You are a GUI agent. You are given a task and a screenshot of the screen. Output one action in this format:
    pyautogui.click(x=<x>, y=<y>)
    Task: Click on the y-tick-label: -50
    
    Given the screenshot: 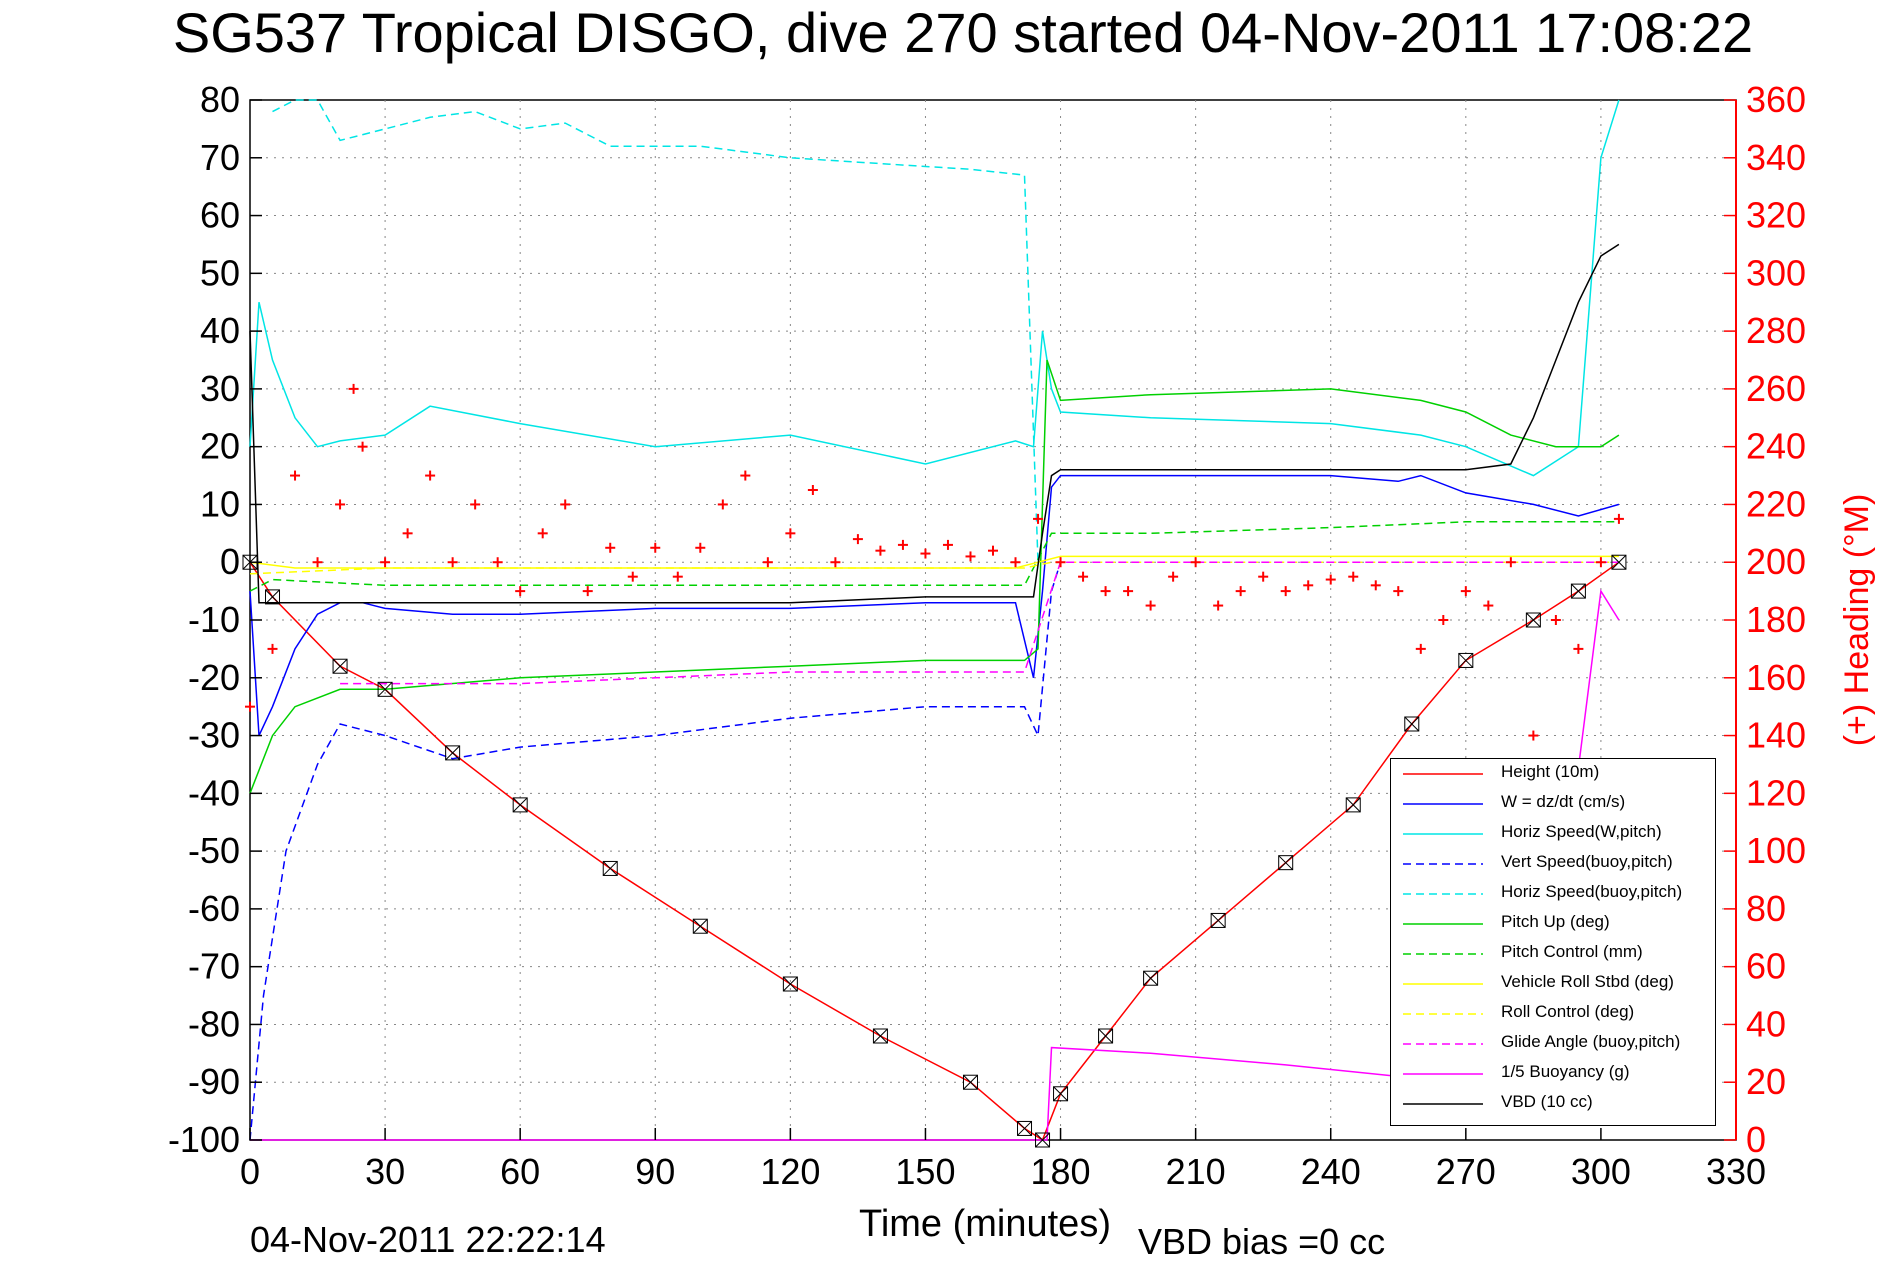 What is the action you would take?
    pyautogui.click(x=214, y=850)
    